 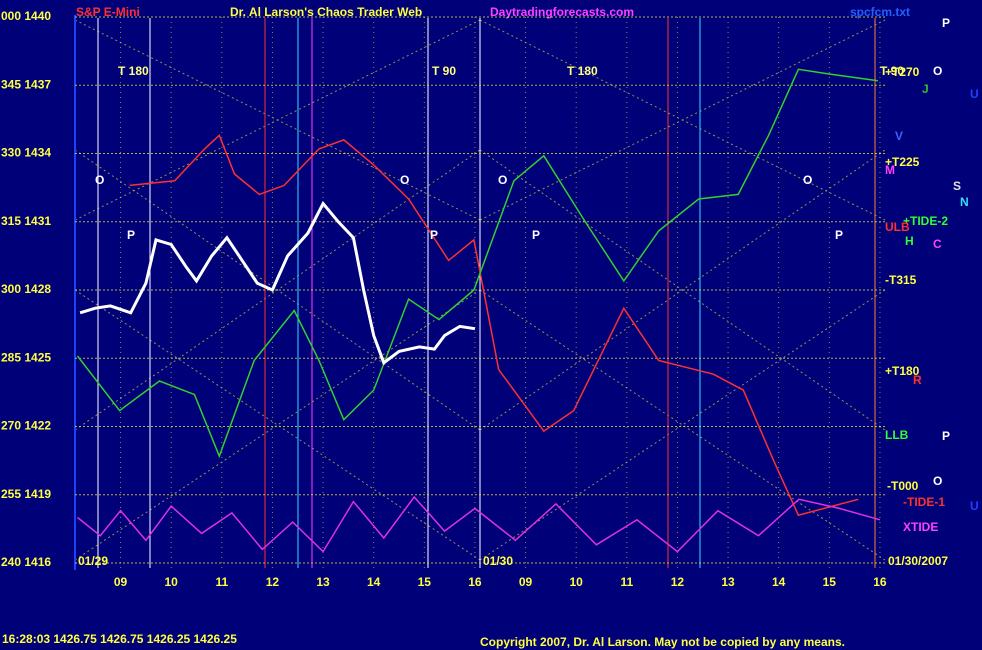 What do you see at coordinates (899, 136) in the screenshot?
I see `annotation: V` at bounding box center [899, 136].